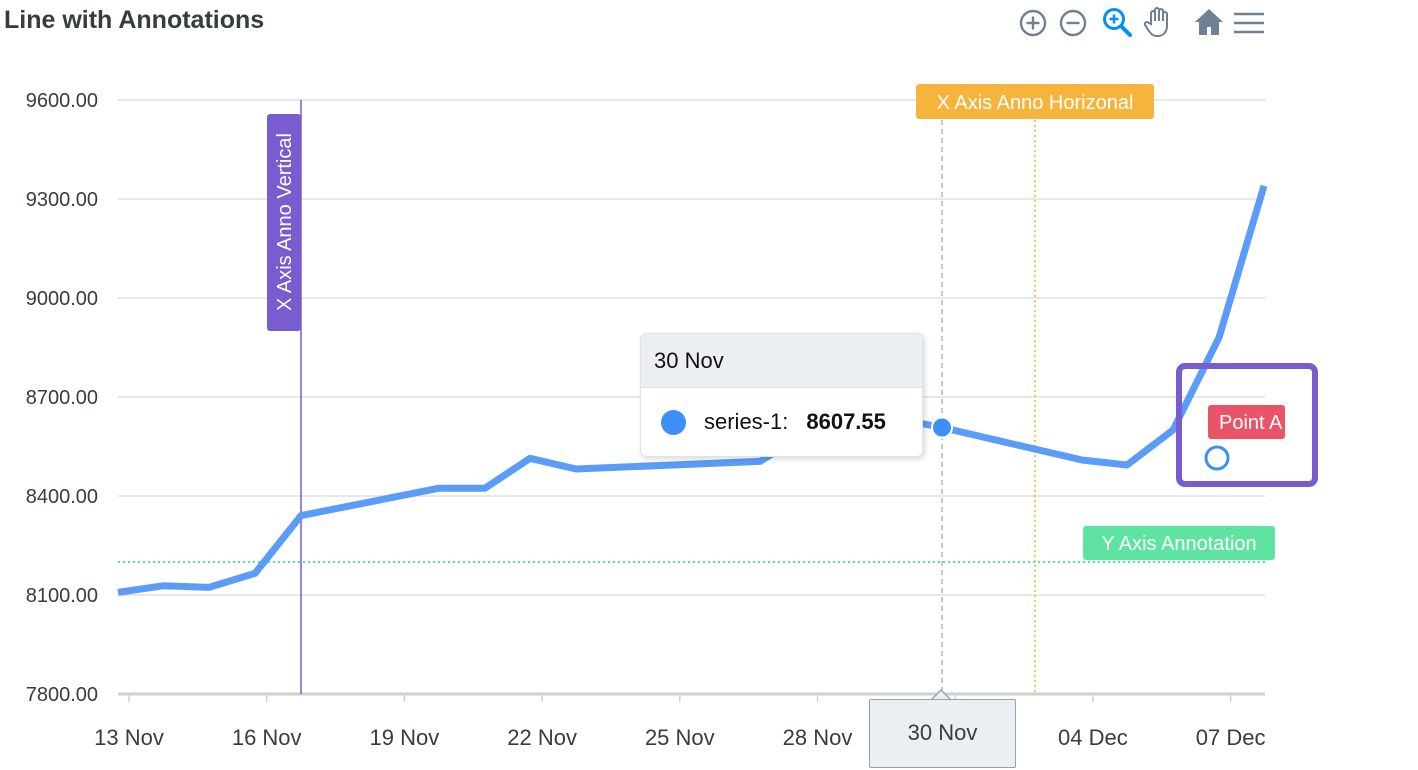 The width and height of the screenshot is (1418, 770). I want to click on menu-icon, so click(1249, 22).